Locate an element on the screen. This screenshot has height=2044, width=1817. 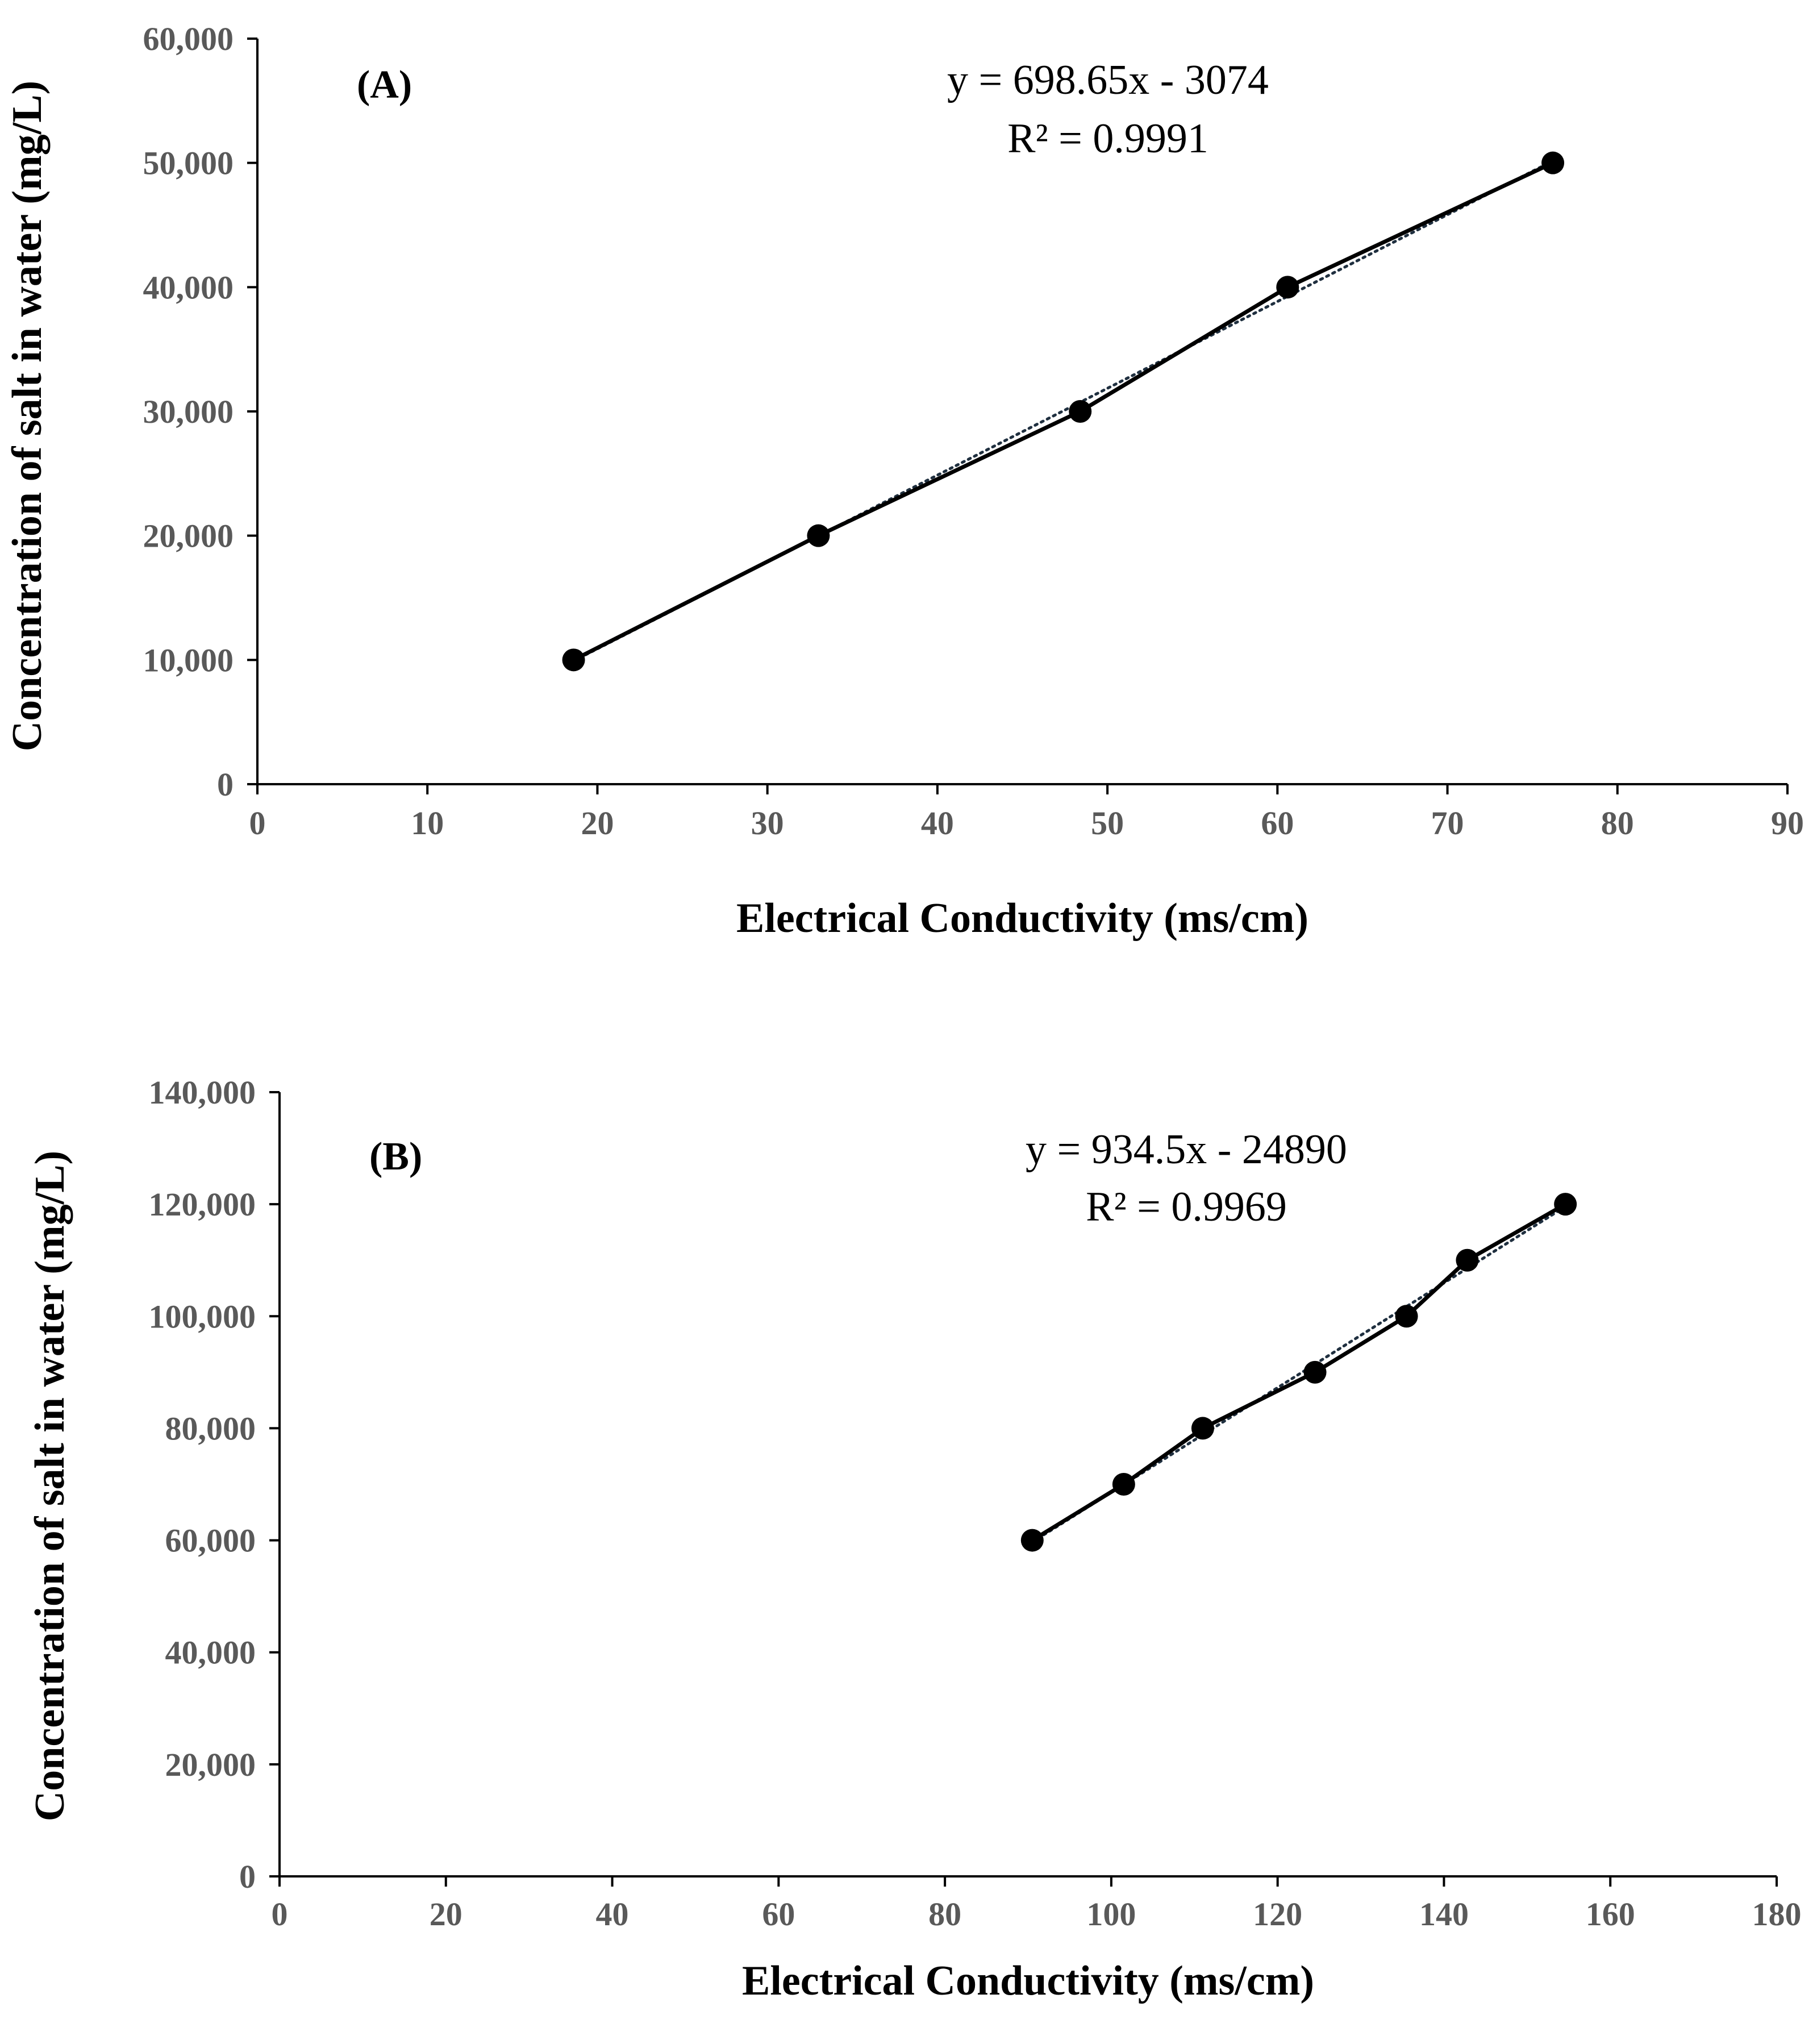
x-tick-label: 30 is located at coordinates (767, 823).